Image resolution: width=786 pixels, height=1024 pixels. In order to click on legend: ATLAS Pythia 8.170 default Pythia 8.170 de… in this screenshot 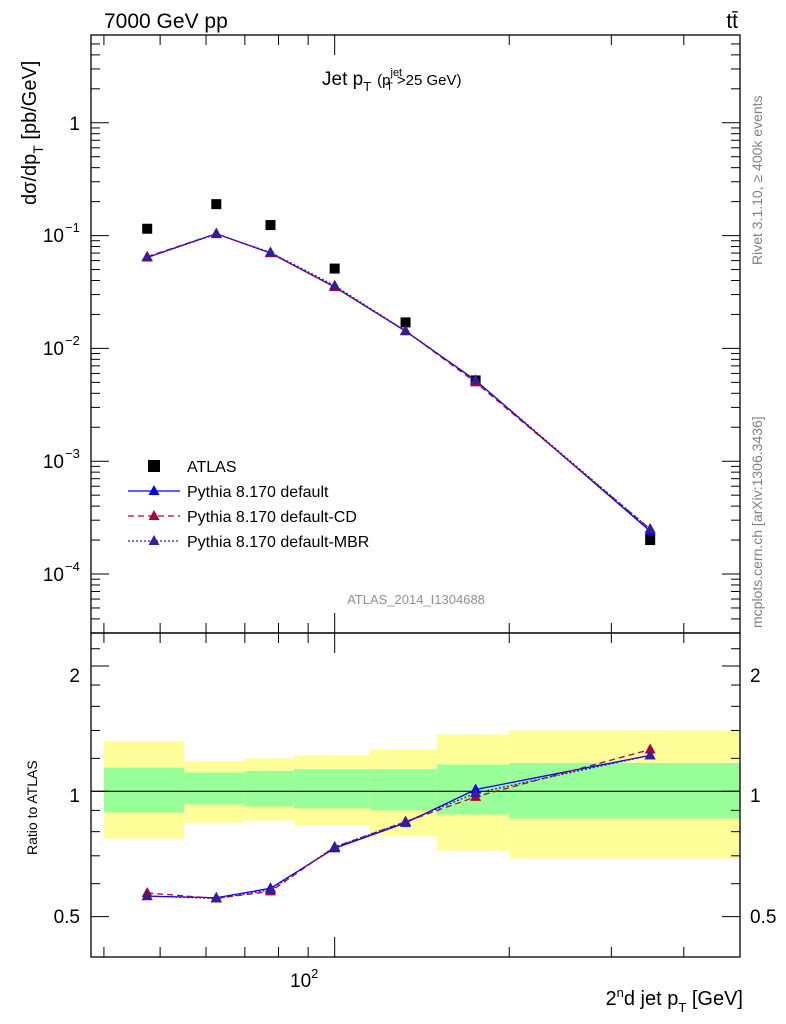, I will do `click(248, 505)`.